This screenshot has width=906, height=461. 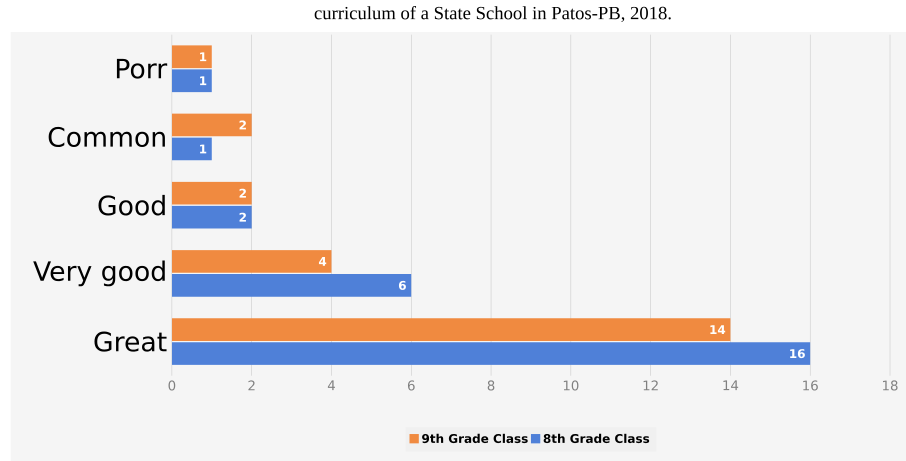 I want to click on x-tick-label: 10, so click(x=571, y=385).